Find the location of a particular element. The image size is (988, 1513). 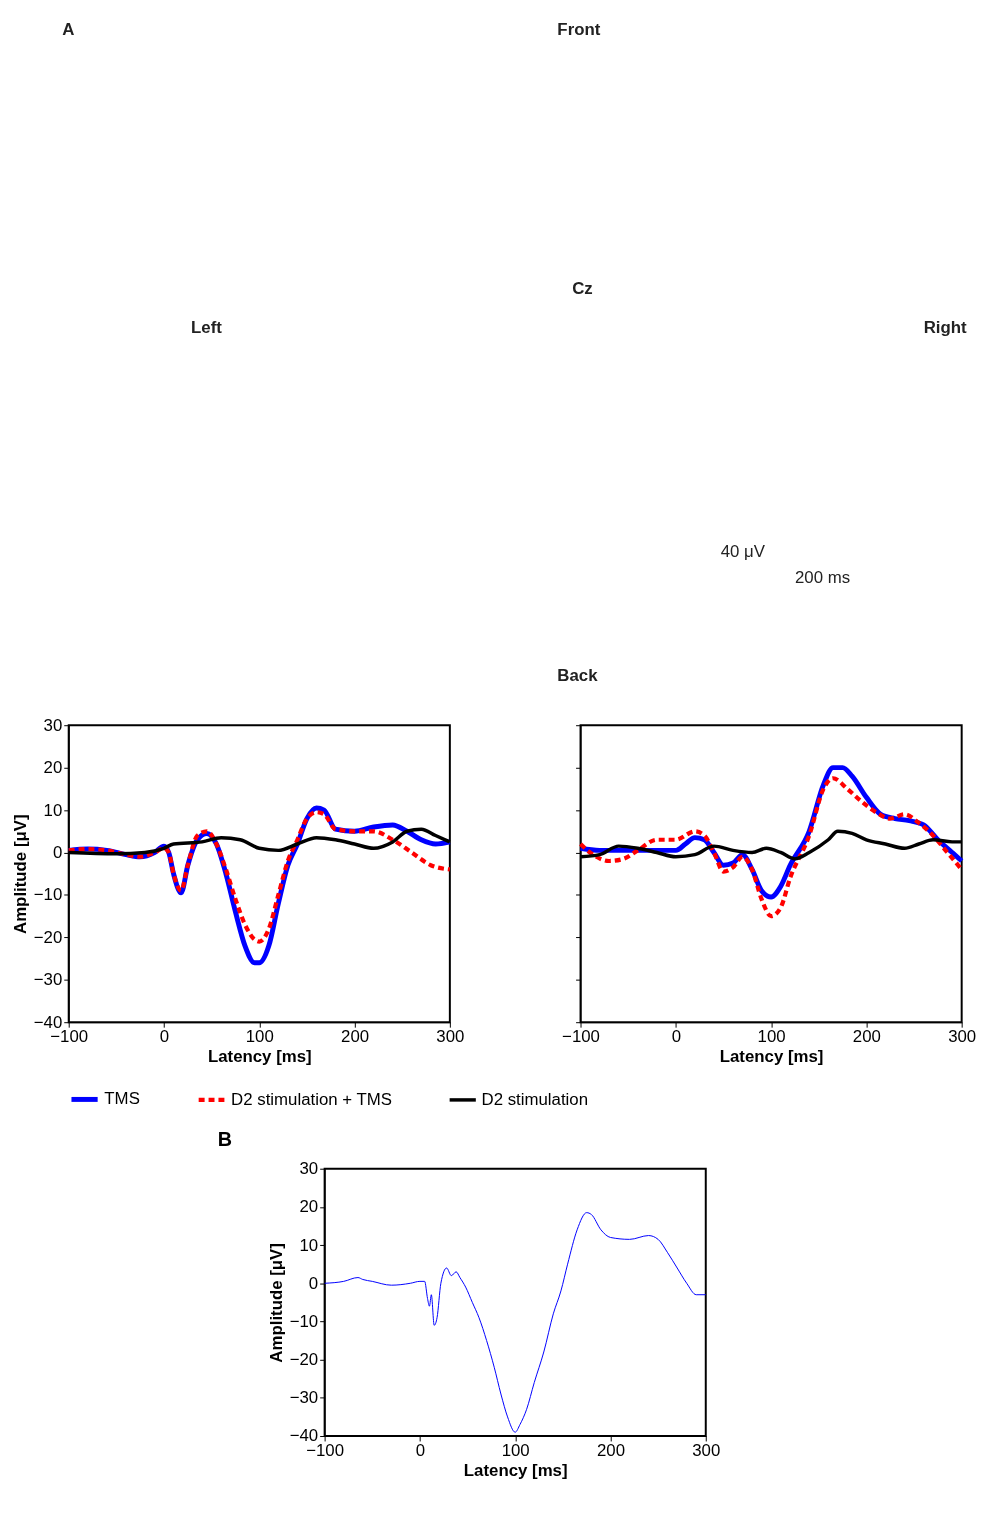

text: Front is located at coordinates (579, 30).